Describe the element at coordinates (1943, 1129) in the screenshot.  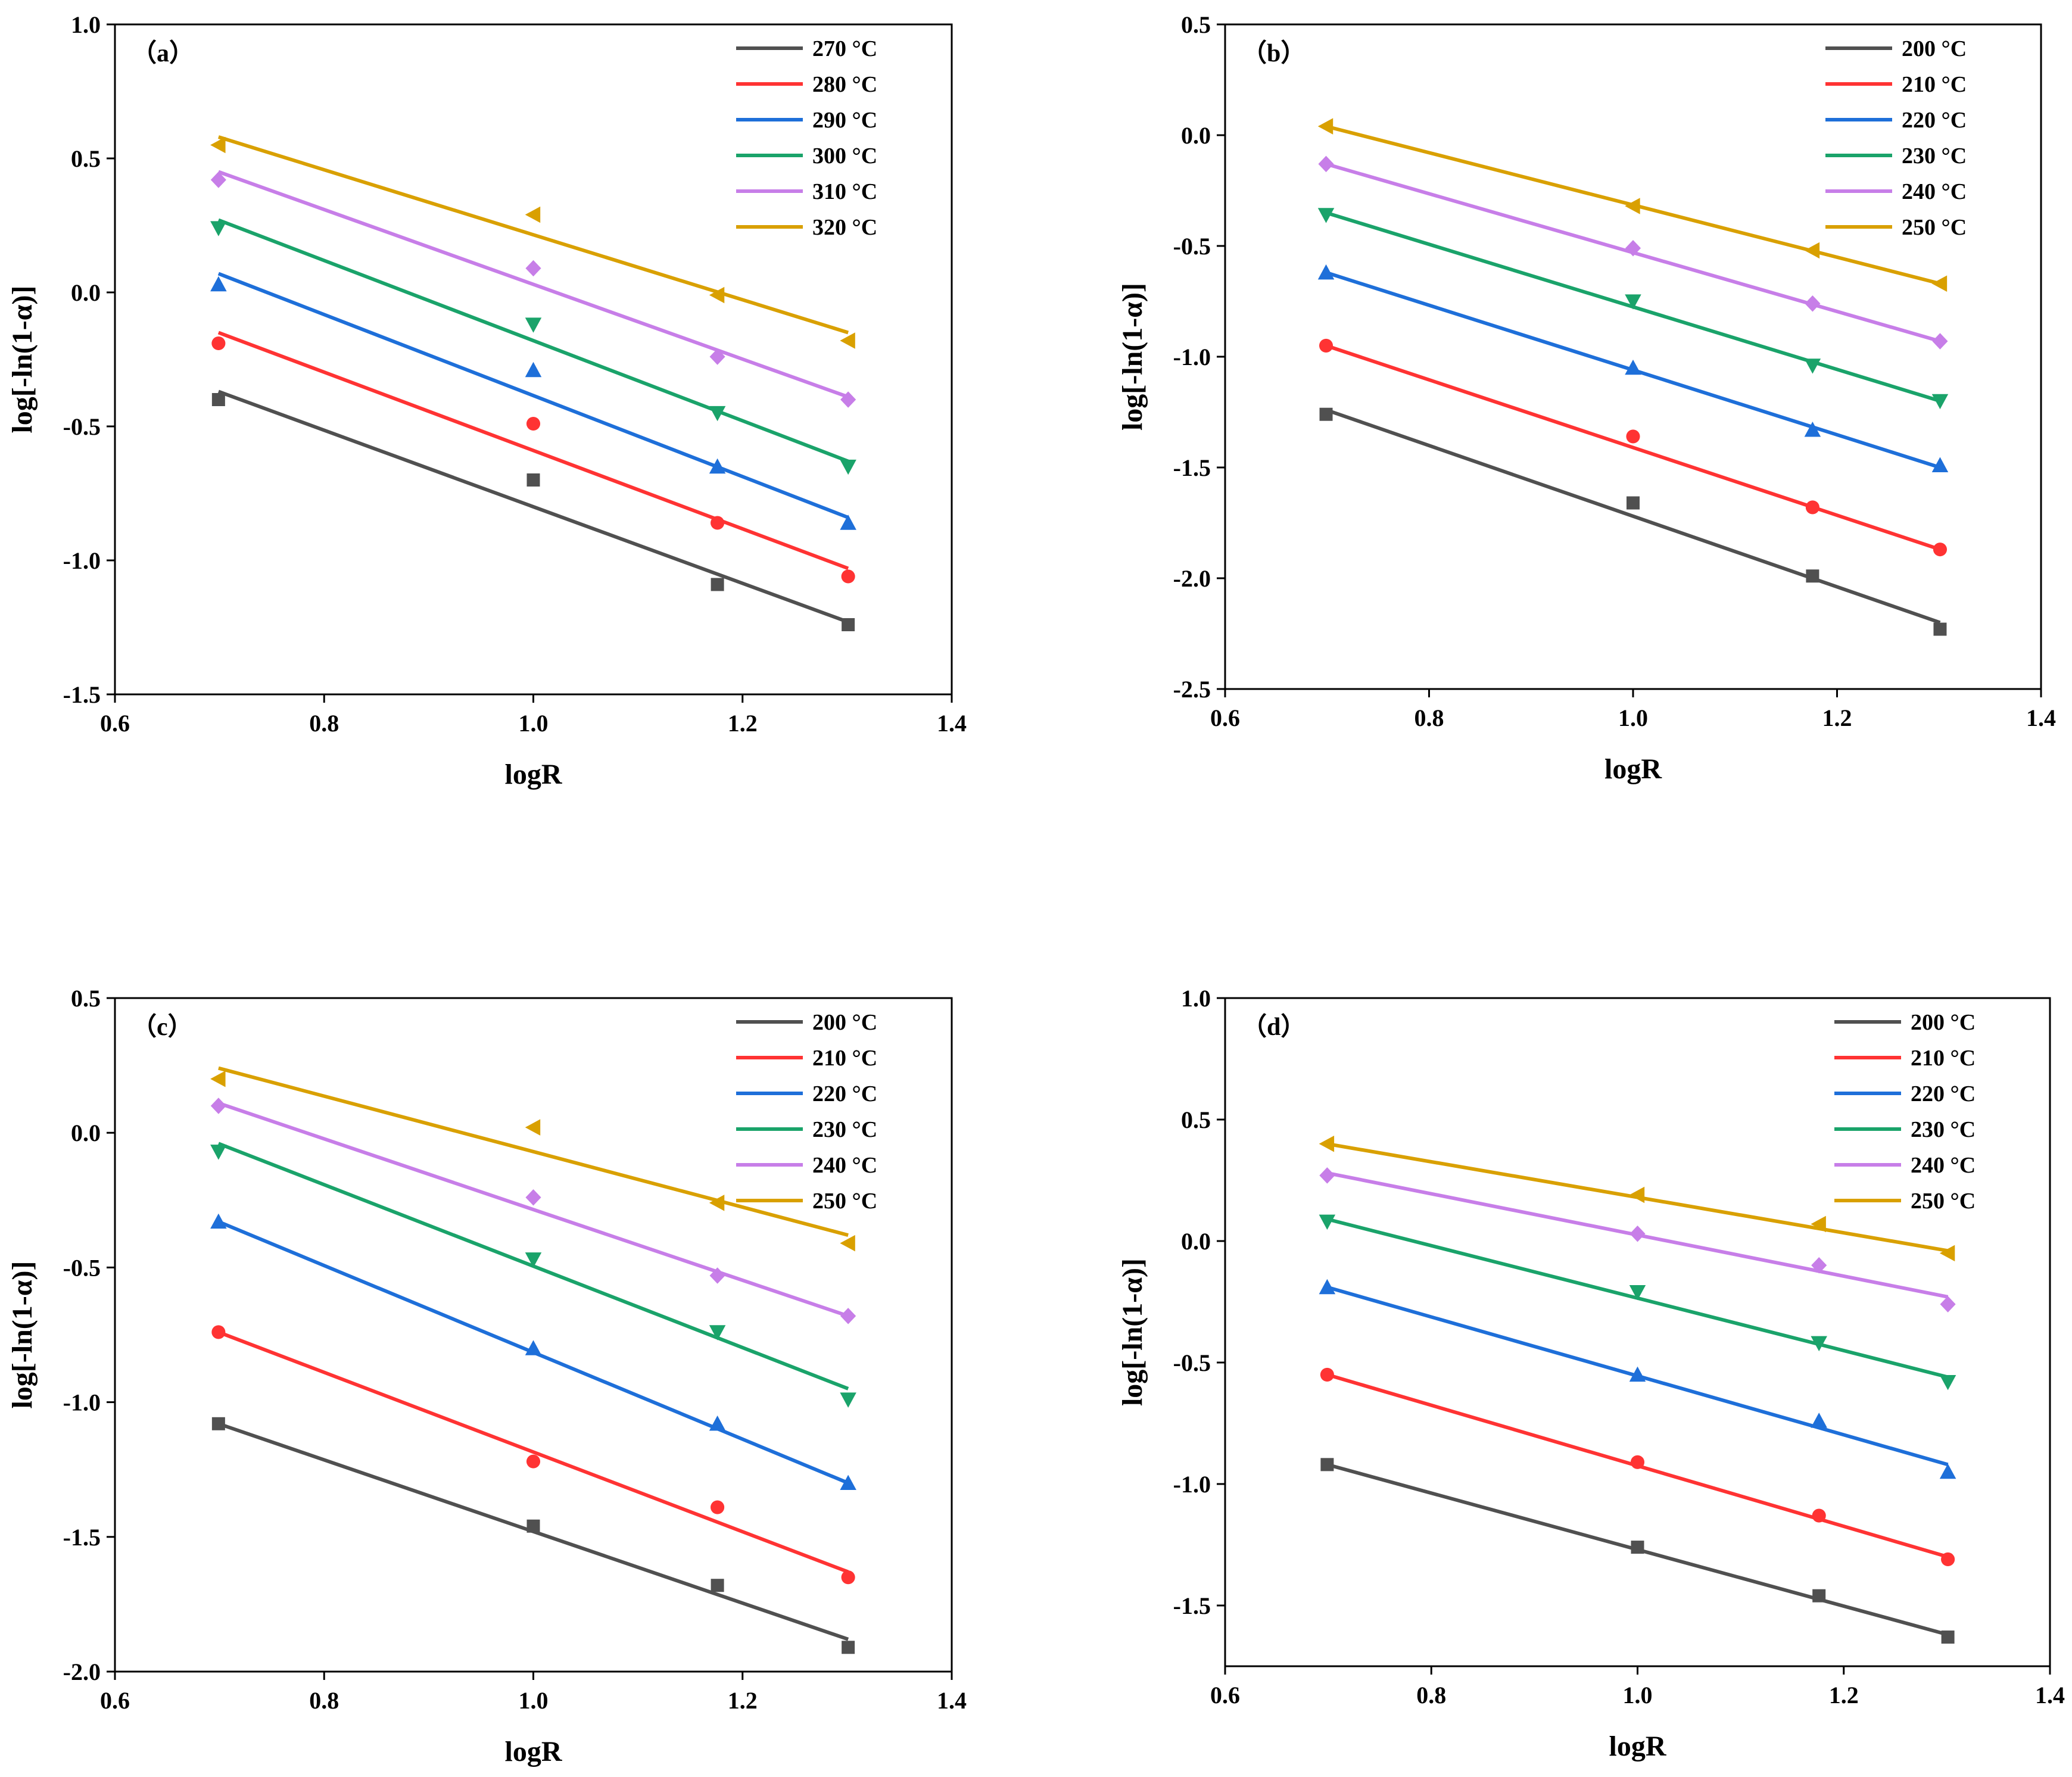
I see `legend-label: 230 °C` at that location.